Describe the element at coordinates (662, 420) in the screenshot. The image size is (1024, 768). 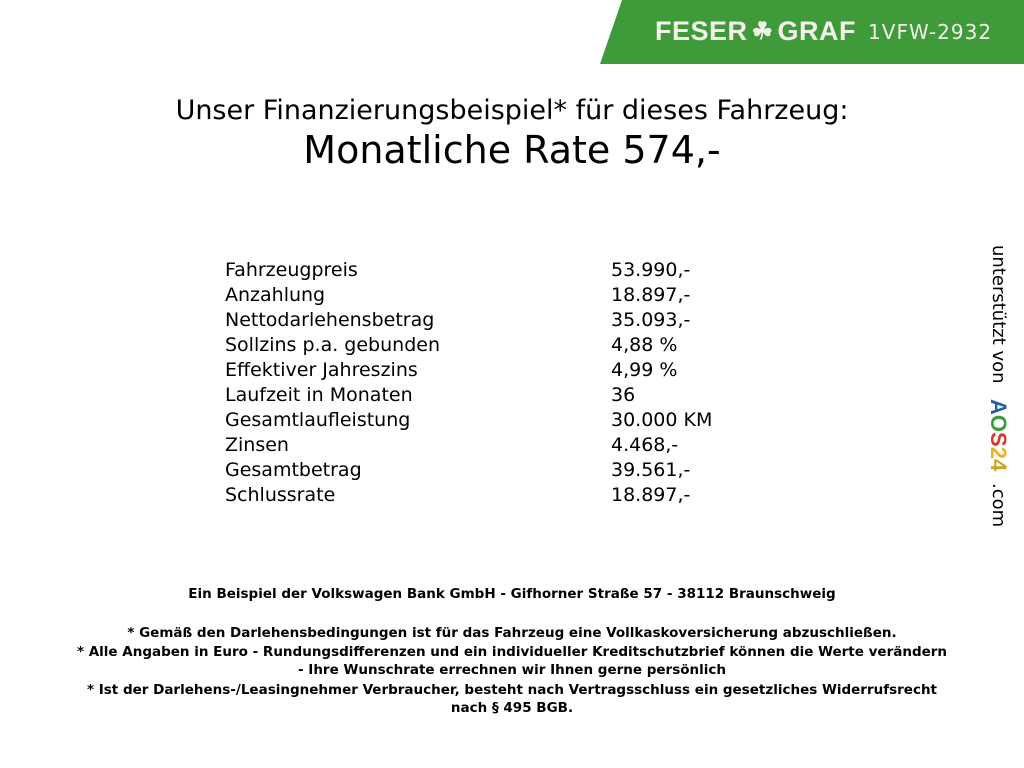
I see `row-value: 30.000 KM` at that location.